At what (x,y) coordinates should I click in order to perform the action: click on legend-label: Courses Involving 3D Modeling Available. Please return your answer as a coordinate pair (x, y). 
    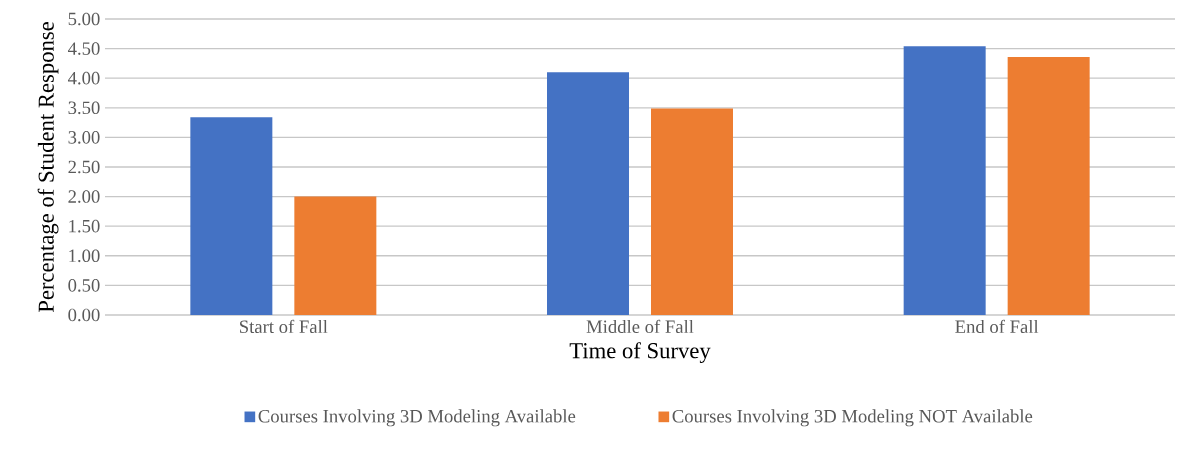
    Looking at the image, I should click on (417, 418).